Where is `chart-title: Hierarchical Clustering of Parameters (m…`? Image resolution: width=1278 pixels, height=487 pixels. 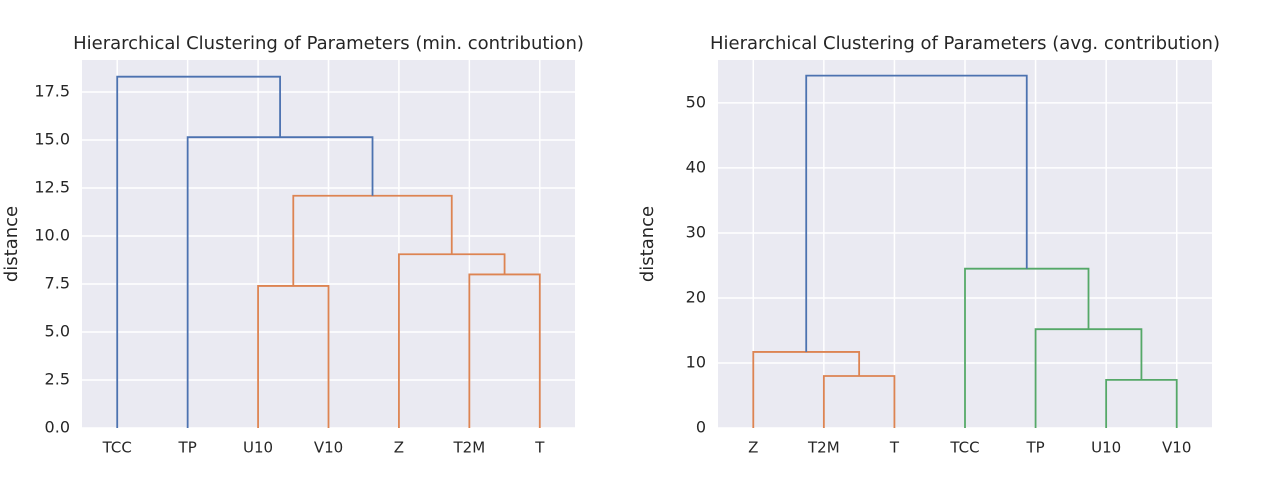 chart-title: Hierarchical Clustering of Parameters (m… is located at coordinates (328, 43).